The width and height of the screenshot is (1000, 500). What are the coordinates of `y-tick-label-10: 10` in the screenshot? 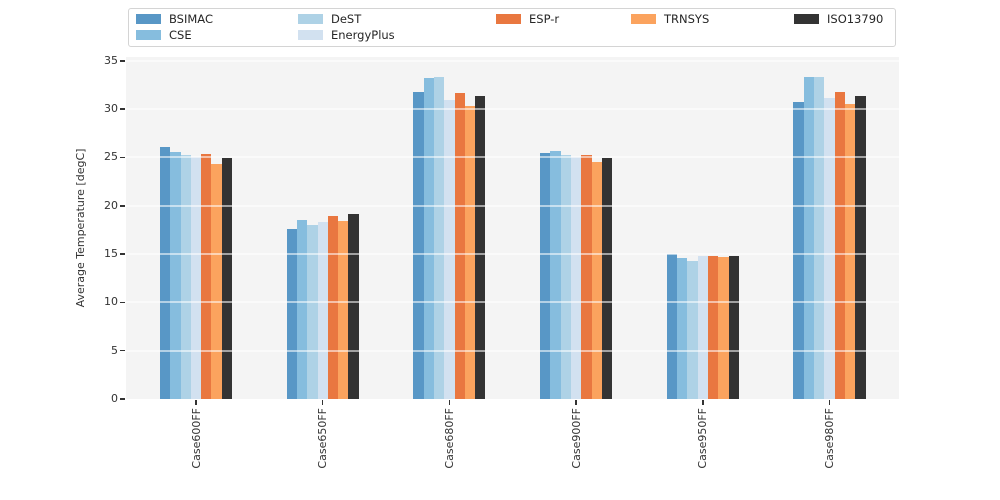 It's located at (111, 302).